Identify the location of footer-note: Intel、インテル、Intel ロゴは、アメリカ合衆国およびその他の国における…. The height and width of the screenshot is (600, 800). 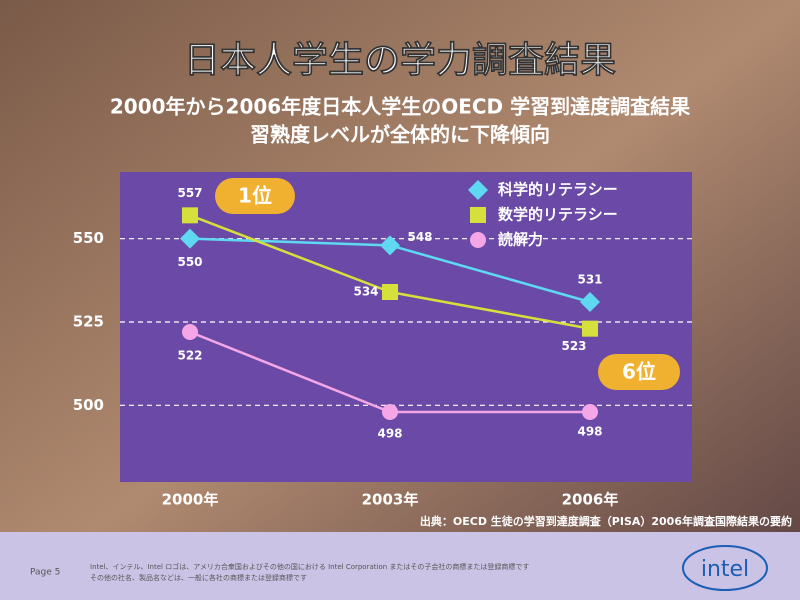
(309, 566).